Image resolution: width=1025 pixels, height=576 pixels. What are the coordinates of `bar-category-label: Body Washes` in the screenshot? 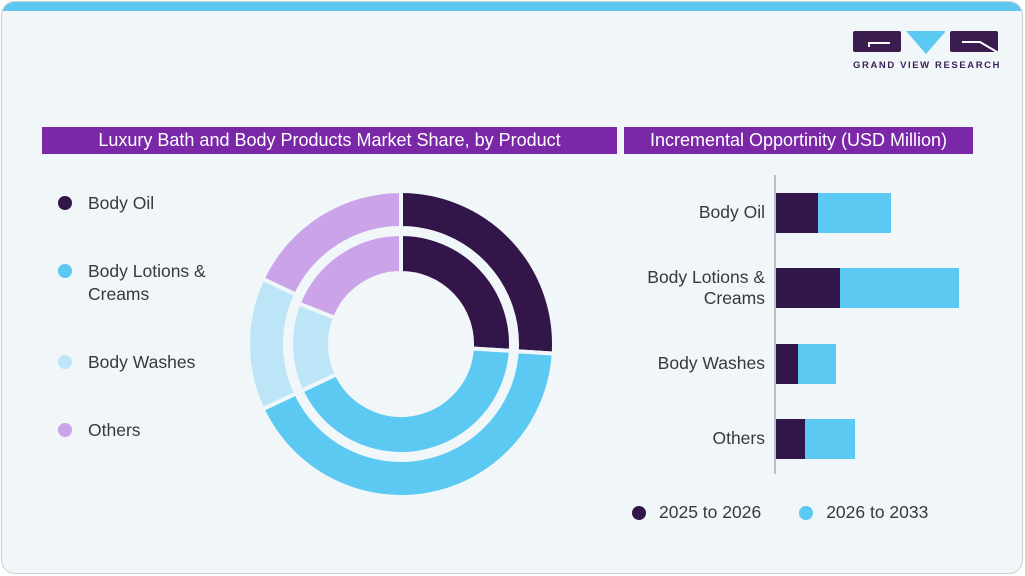 It's located at (711, 363).